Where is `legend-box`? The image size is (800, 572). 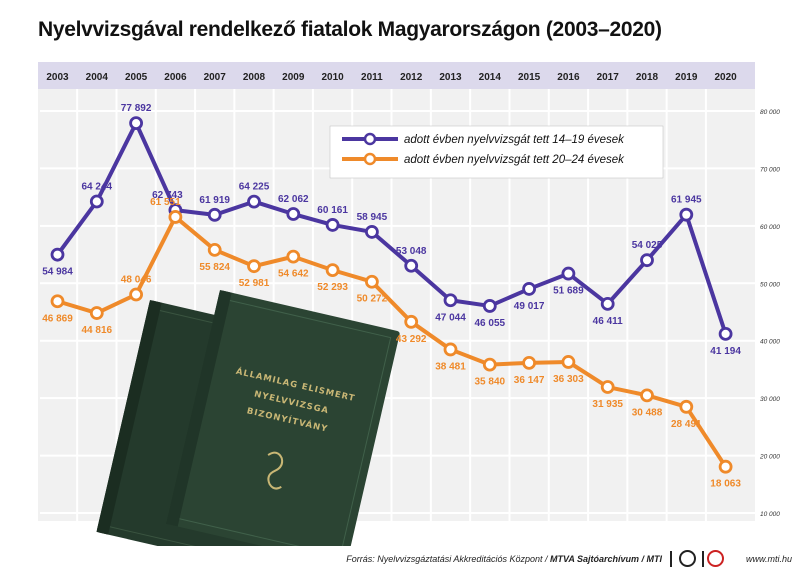 legend-box is located at coordinates (496, 152).